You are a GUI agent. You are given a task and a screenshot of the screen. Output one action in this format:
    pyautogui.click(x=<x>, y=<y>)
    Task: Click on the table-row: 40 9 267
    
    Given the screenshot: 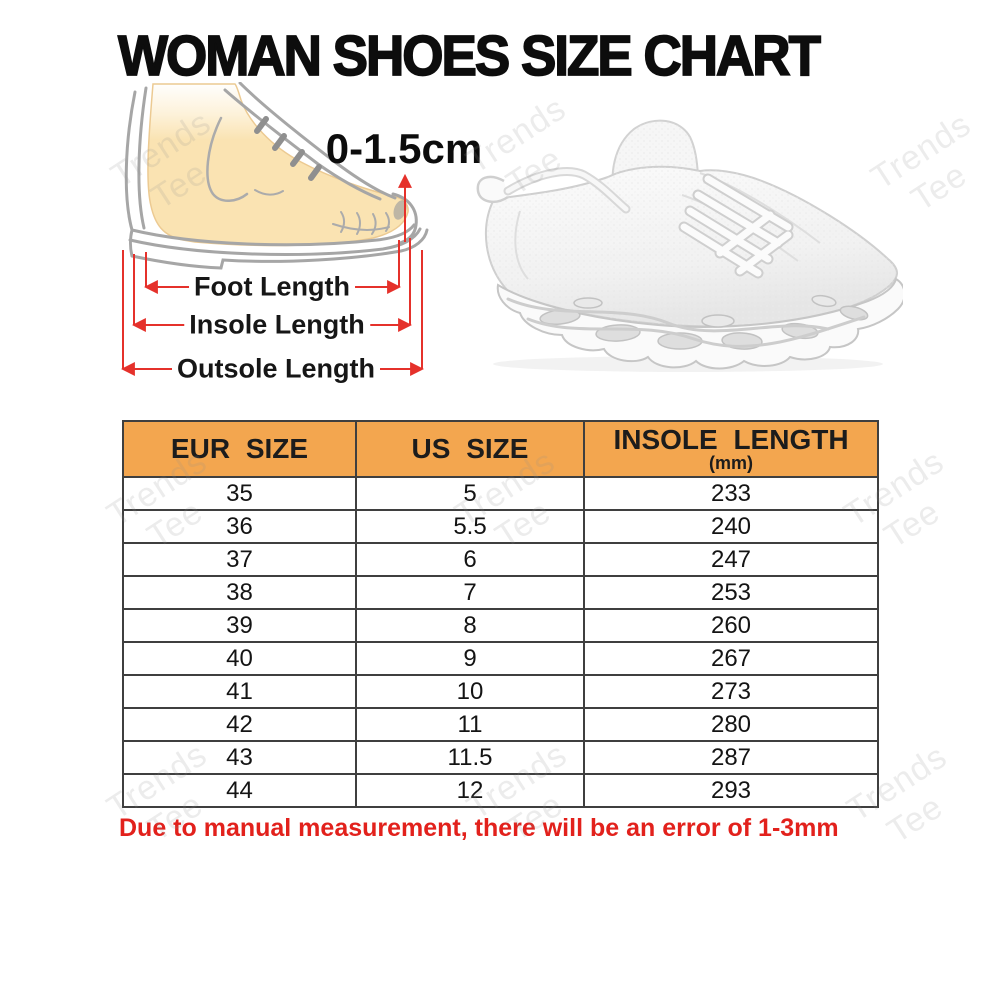 What is the action you would take?
    pyautogui.click(x=500, y=658)
    